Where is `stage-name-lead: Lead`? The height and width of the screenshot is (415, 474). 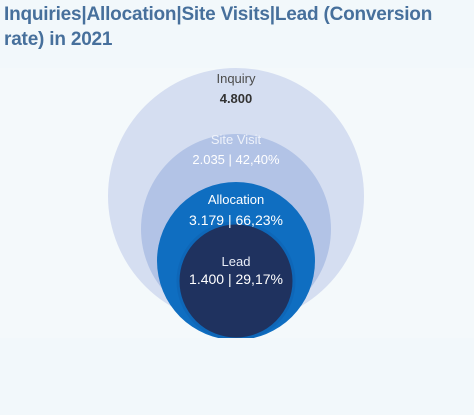
stage-name-lead: Lead is located at coordinates (236, 261).